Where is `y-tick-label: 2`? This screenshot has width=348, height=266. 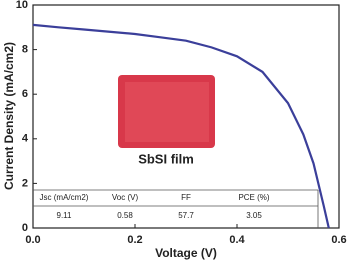 y-tick-label: 2 is located at coordinates (25, 183).